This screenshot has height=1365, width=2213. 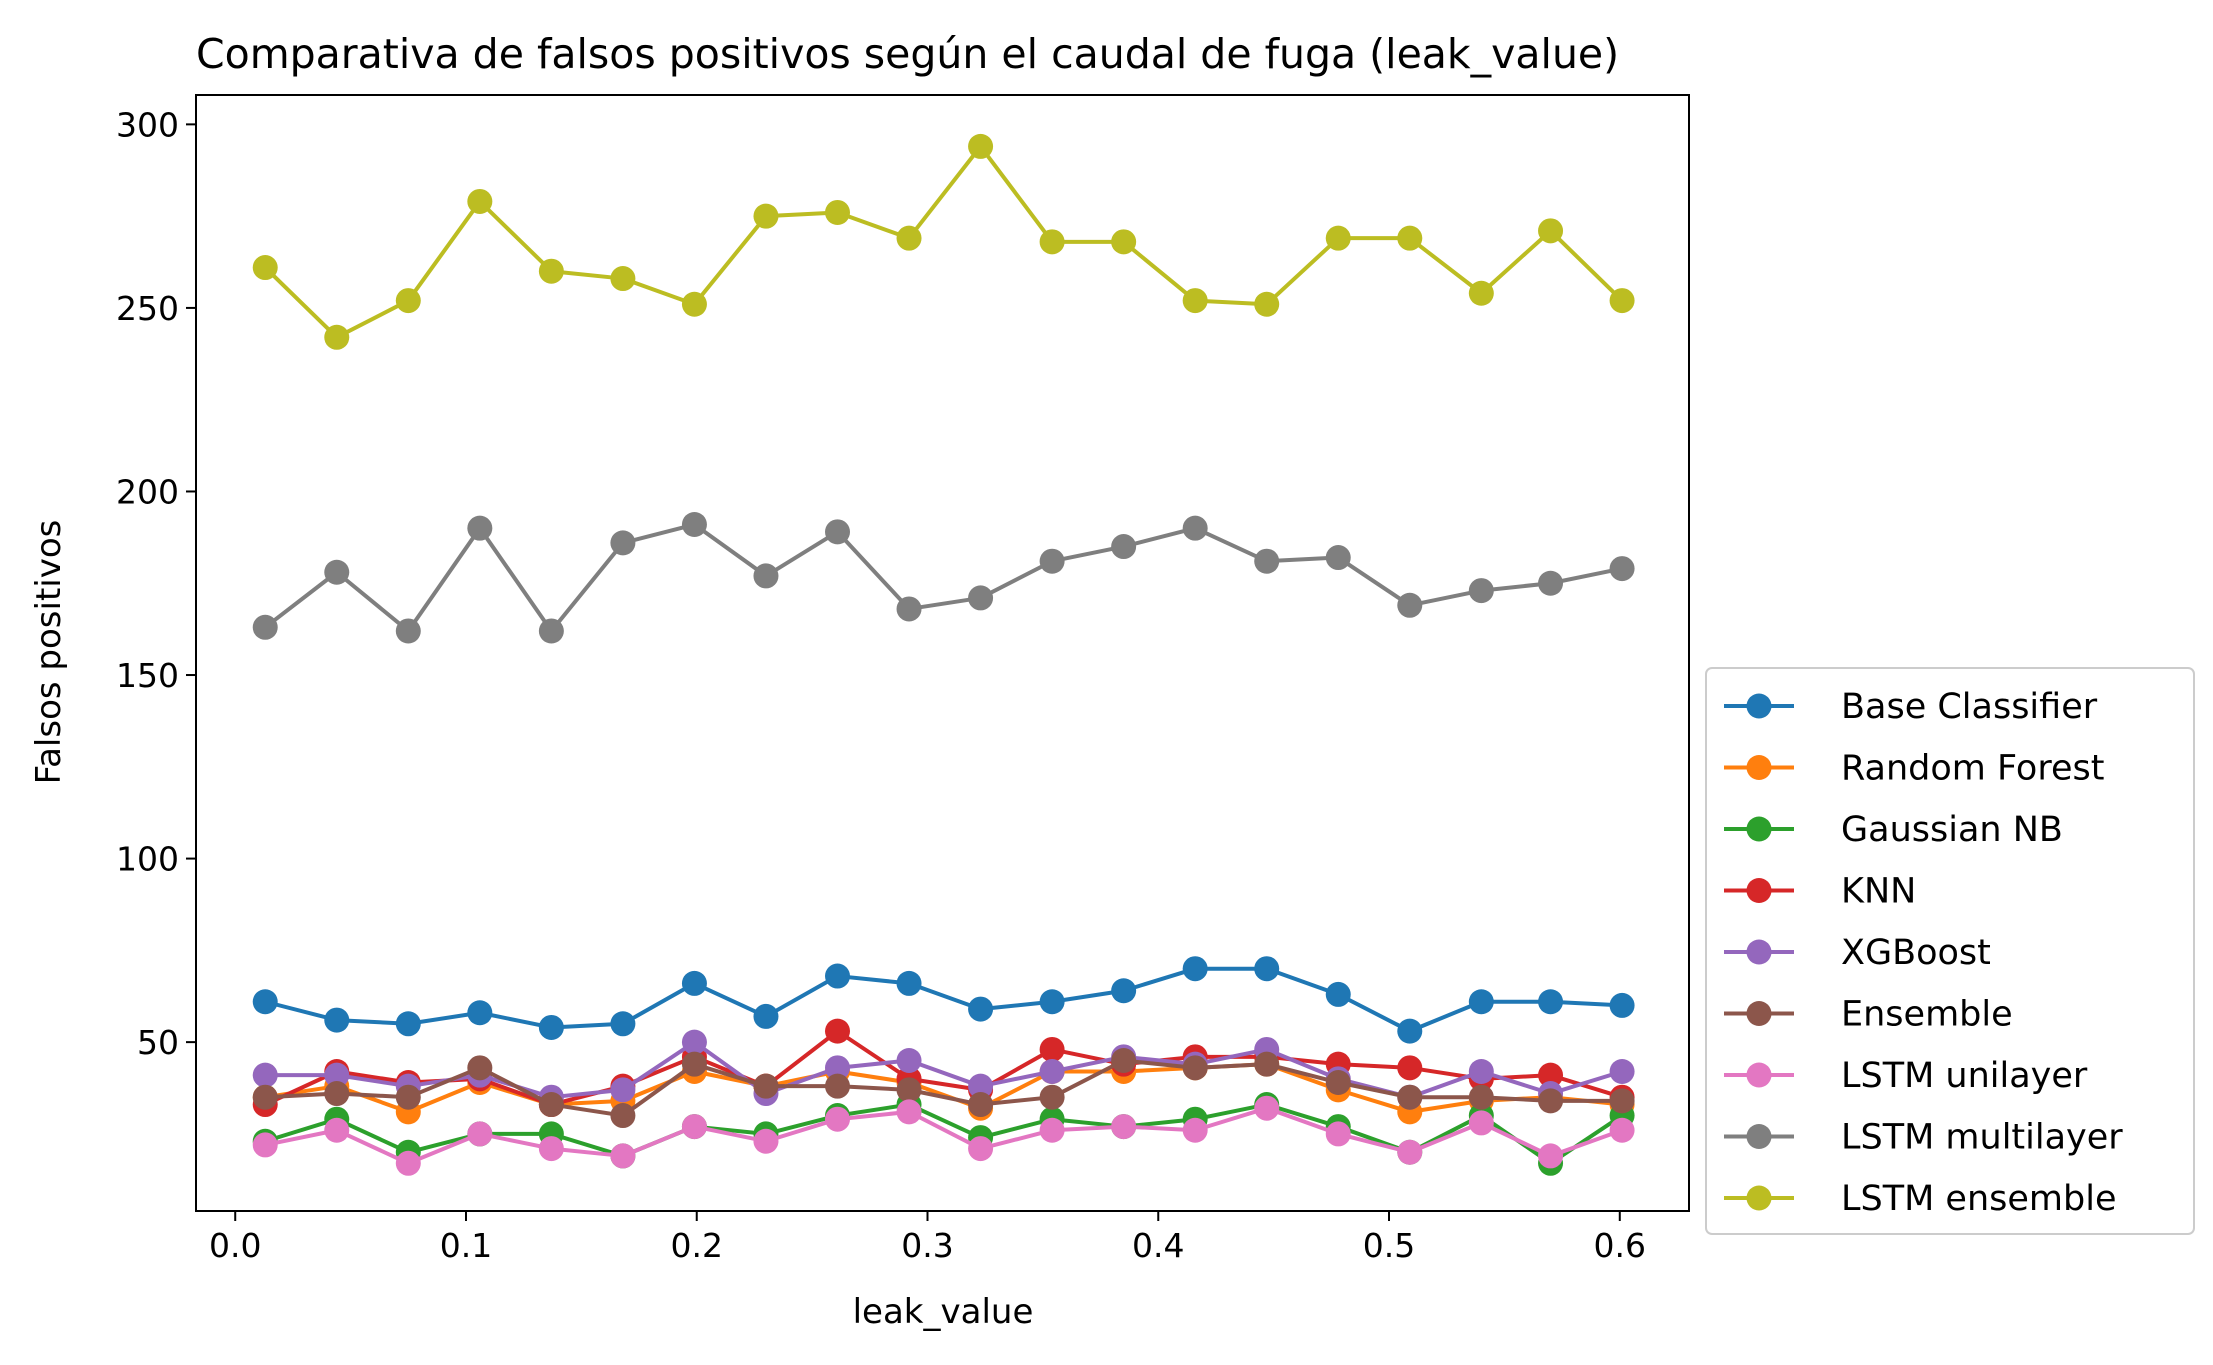 I want to click on legend-entry: Random Forest, so click(x=1914, y=769).